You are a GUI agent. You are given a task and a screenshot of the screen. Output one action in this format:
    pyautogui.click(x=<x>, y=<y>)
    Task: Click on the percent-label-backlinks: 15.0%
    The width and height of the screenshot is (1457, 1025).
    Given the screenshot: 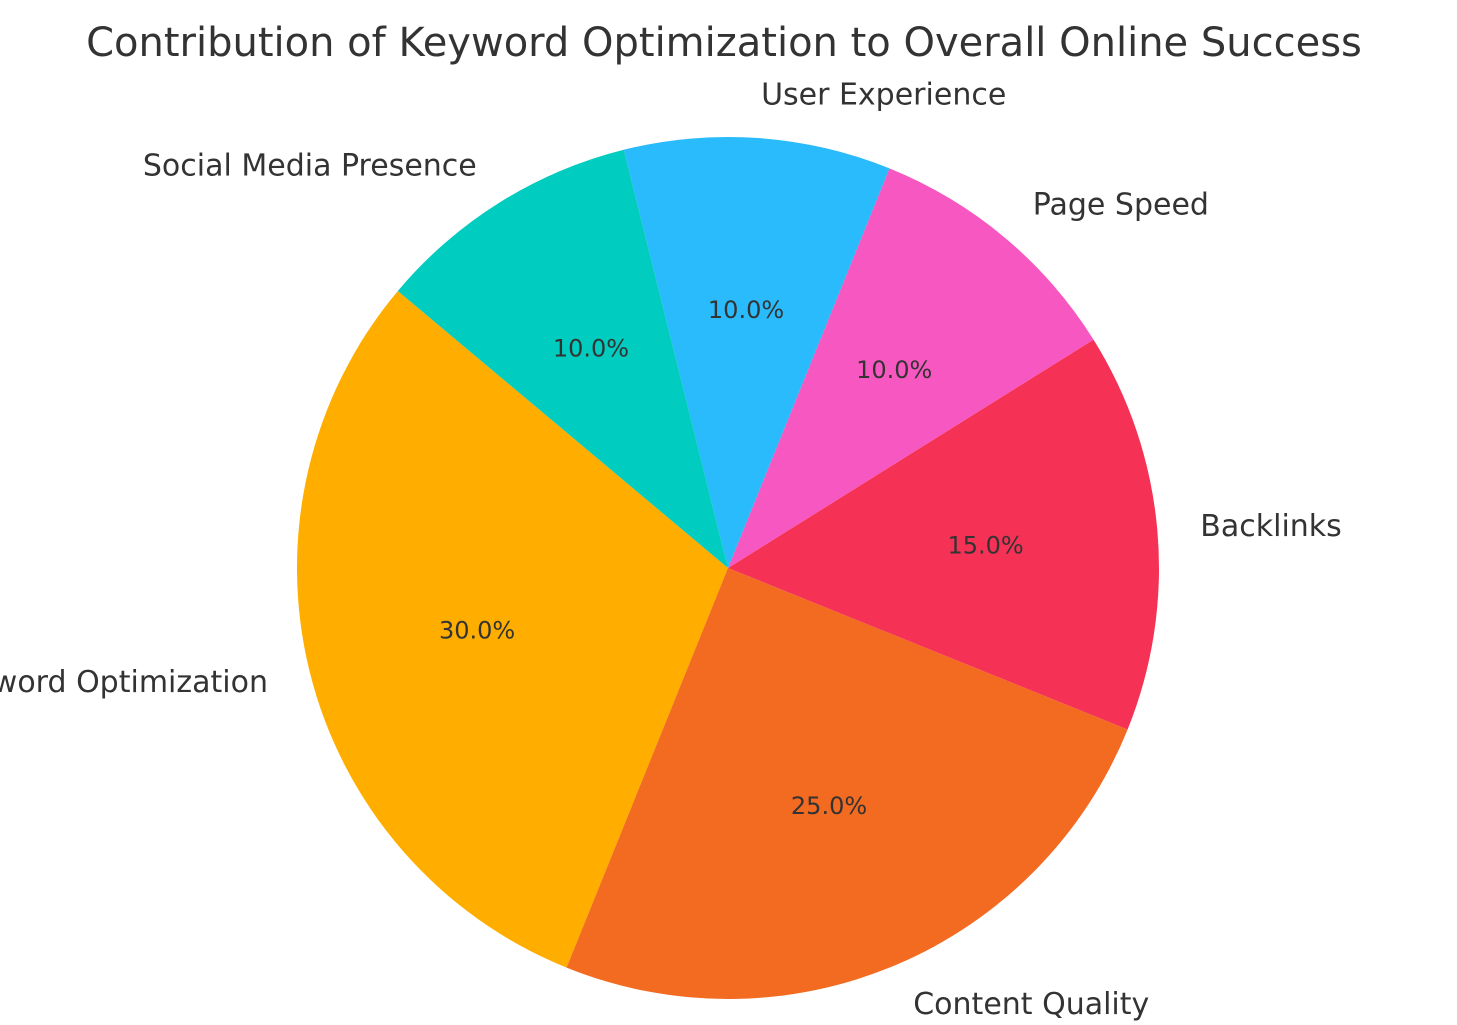 What is the action you would take?
    pyautogui.click(x=985, y=545)
    